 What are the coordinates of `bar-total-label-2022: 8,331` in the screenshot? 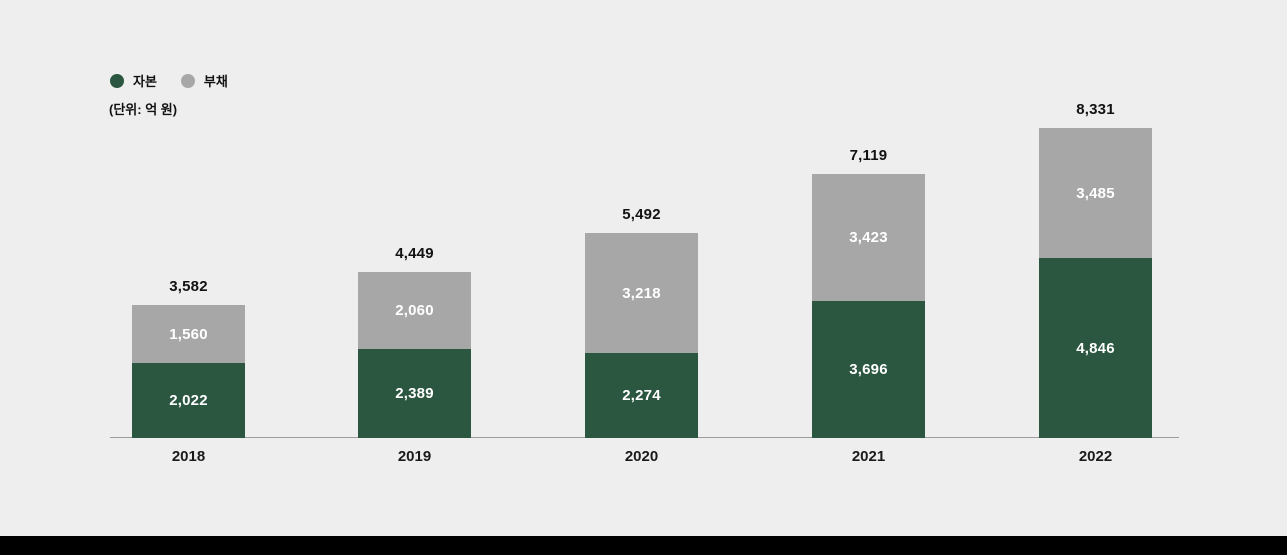 It's located at (1095, 109).